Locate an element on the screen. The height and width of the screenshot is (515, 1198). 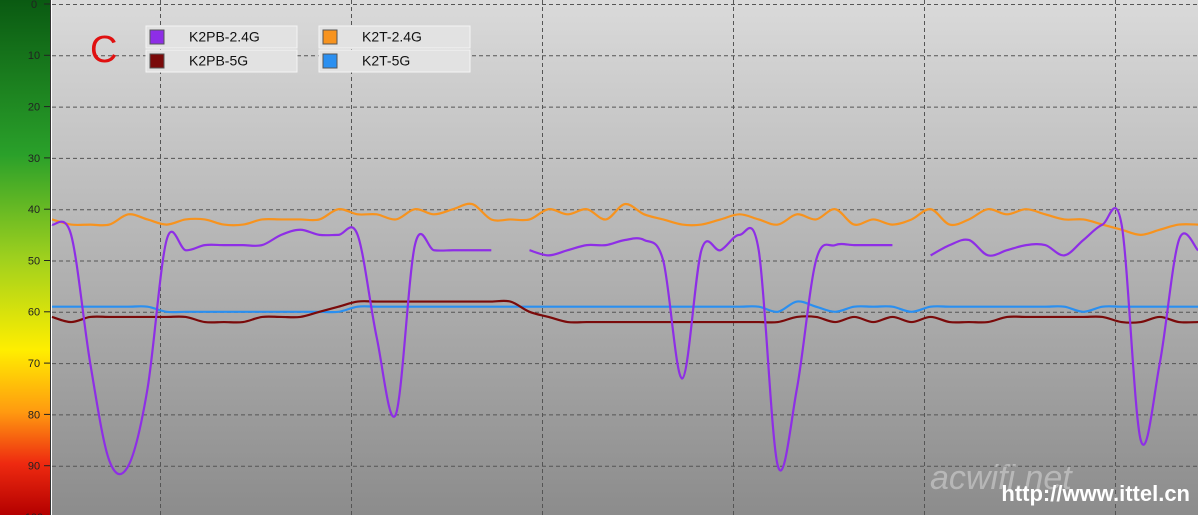
y-tick-label: 50 is located at coordinates (34, 261).